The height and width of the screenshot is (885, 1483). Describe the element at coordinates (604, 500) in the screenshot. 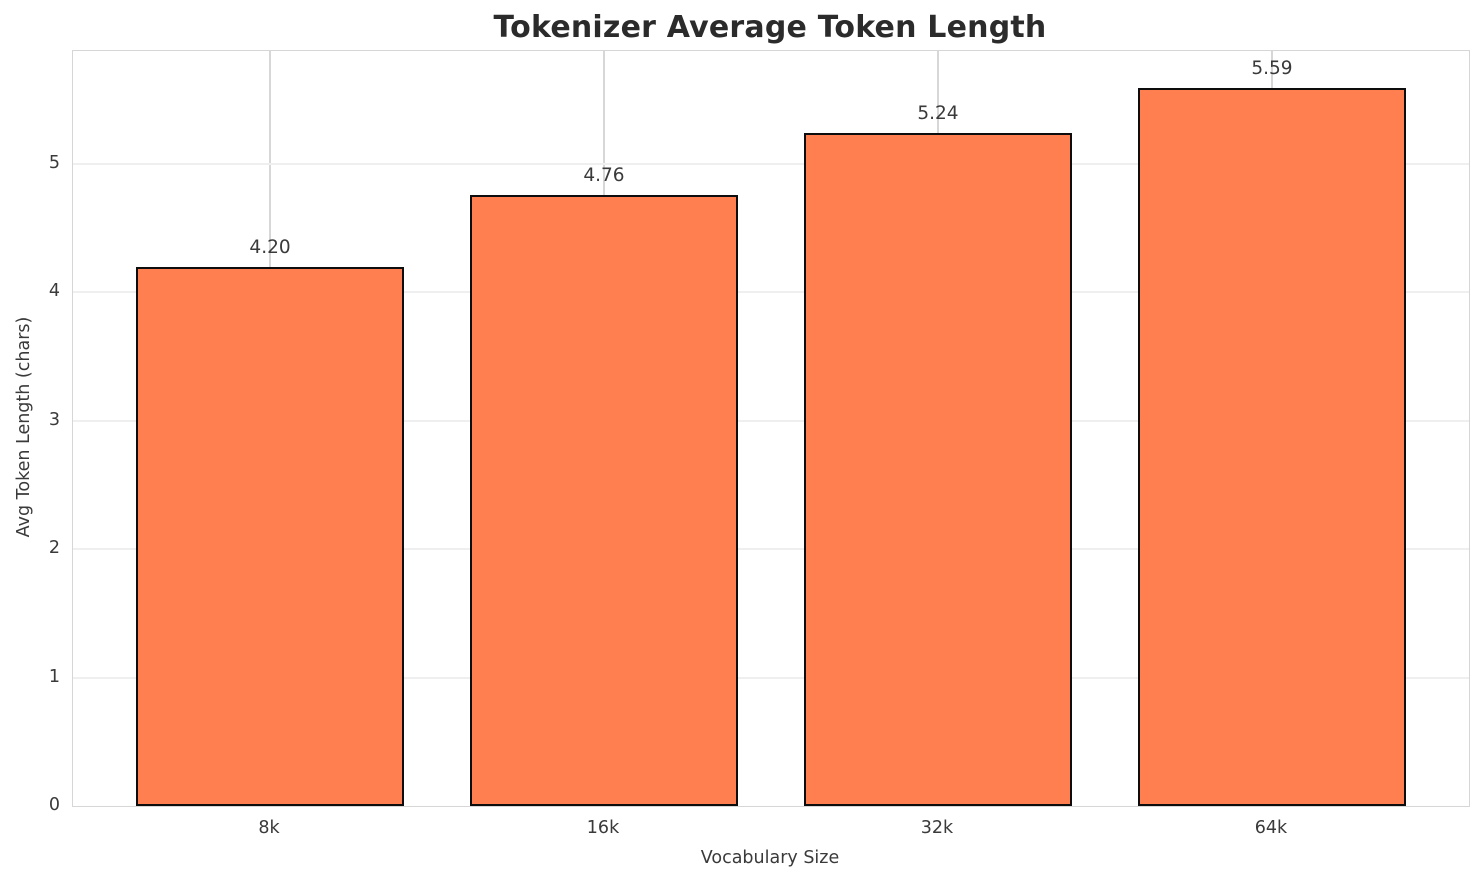

I see `bar-16k` at that location.